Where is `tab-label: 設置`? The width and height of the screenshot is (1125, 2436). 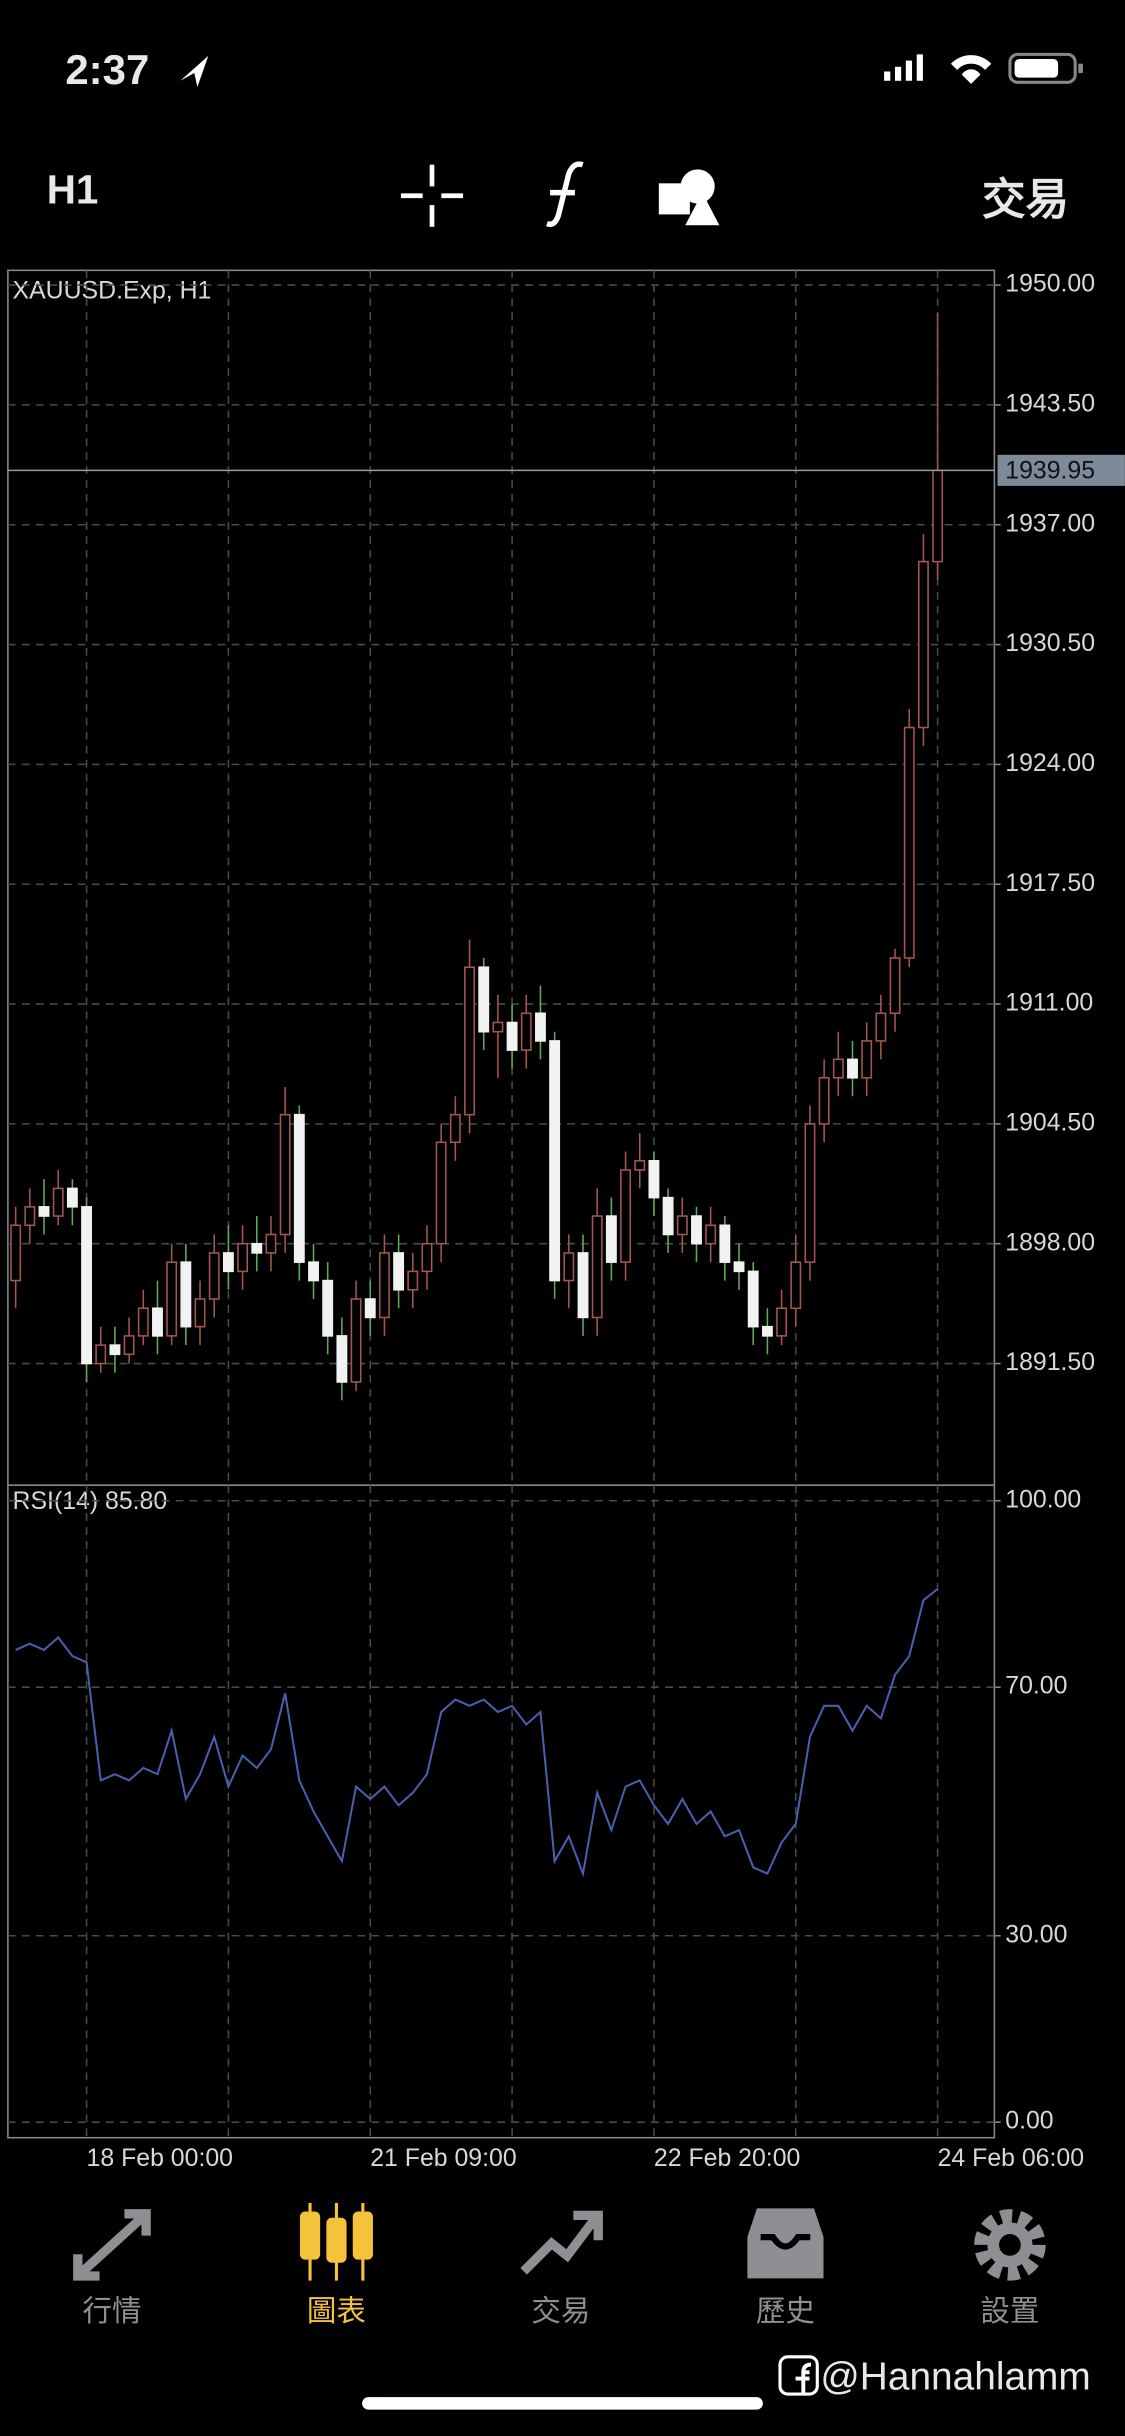
tab-label: 設置 is located at coordinates (1009, 2311).